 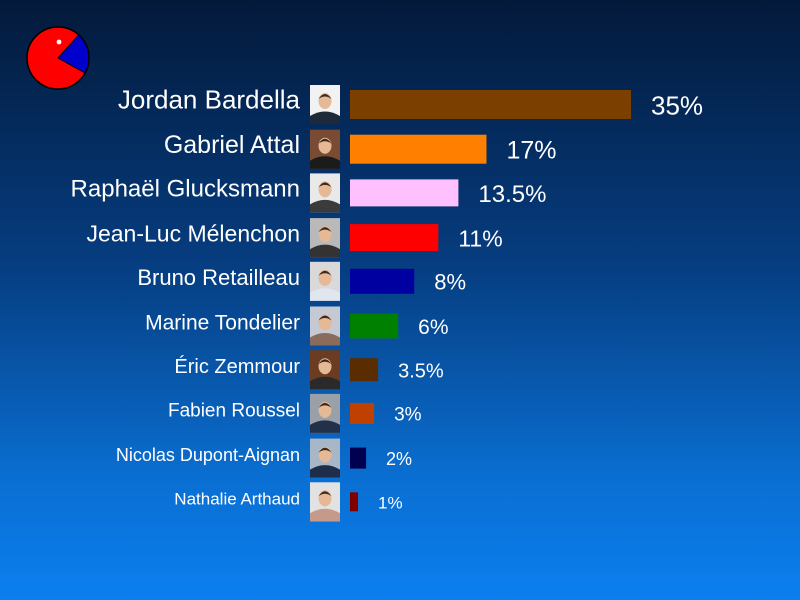 I want to click on candidate-name-label: Gabriel Attal, so click(x=232, y=145).